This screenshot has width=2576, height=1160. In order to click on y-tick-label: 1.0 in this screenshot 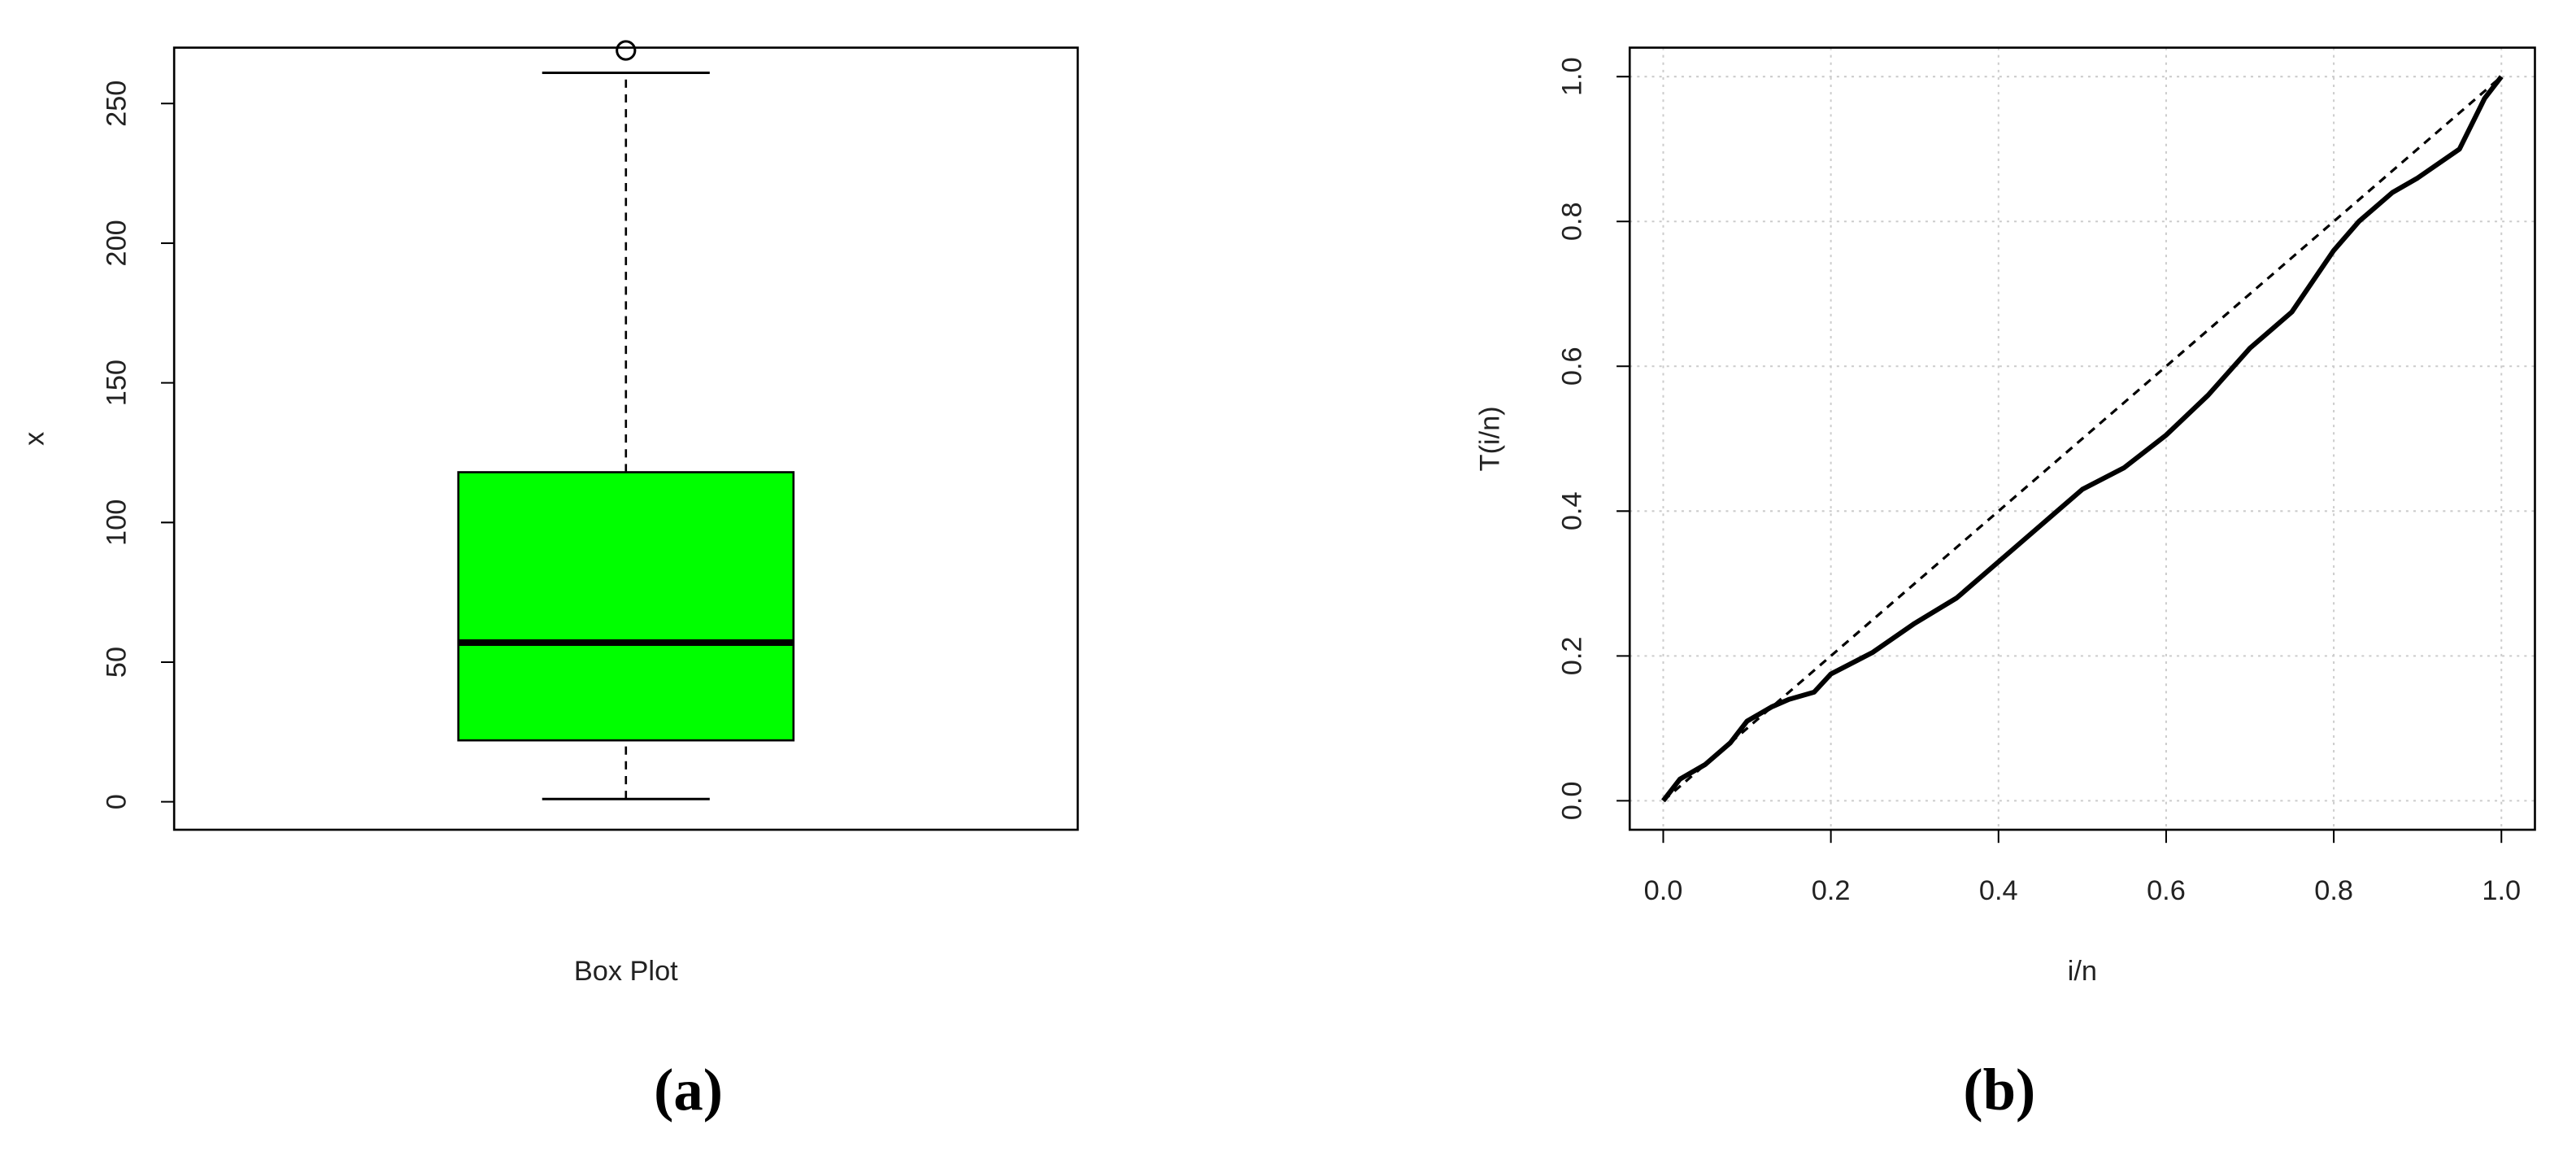, I will do `click(1572, 76)`.